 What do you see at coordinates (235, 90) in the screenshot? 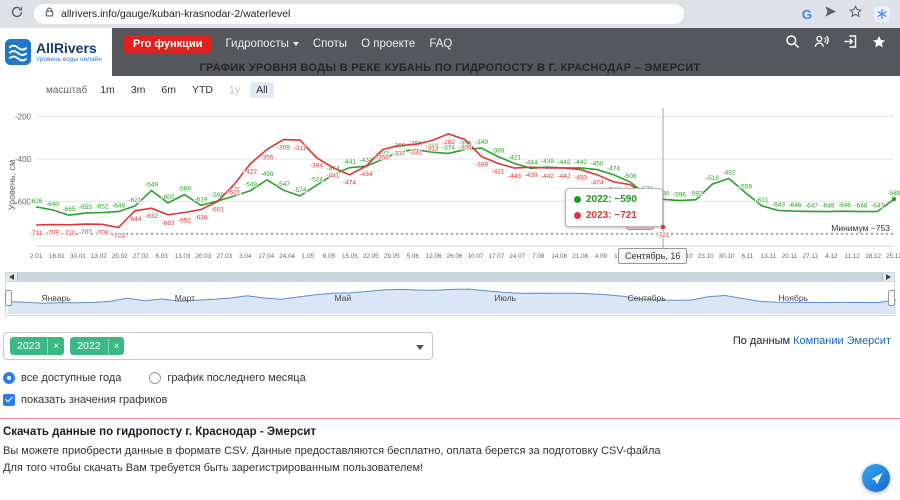
I see `range-button-1y: 1y` at bounding box center [235, 90].